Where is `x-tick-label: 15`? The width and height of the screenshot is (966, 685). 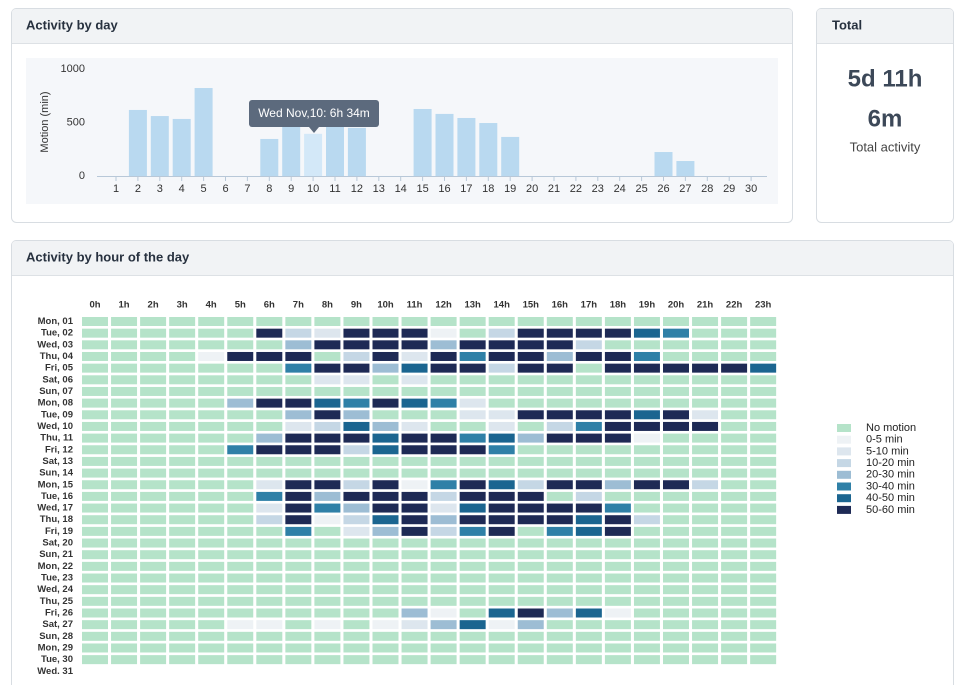 x-tick-label: 15 is located at coordinates (422, 189).